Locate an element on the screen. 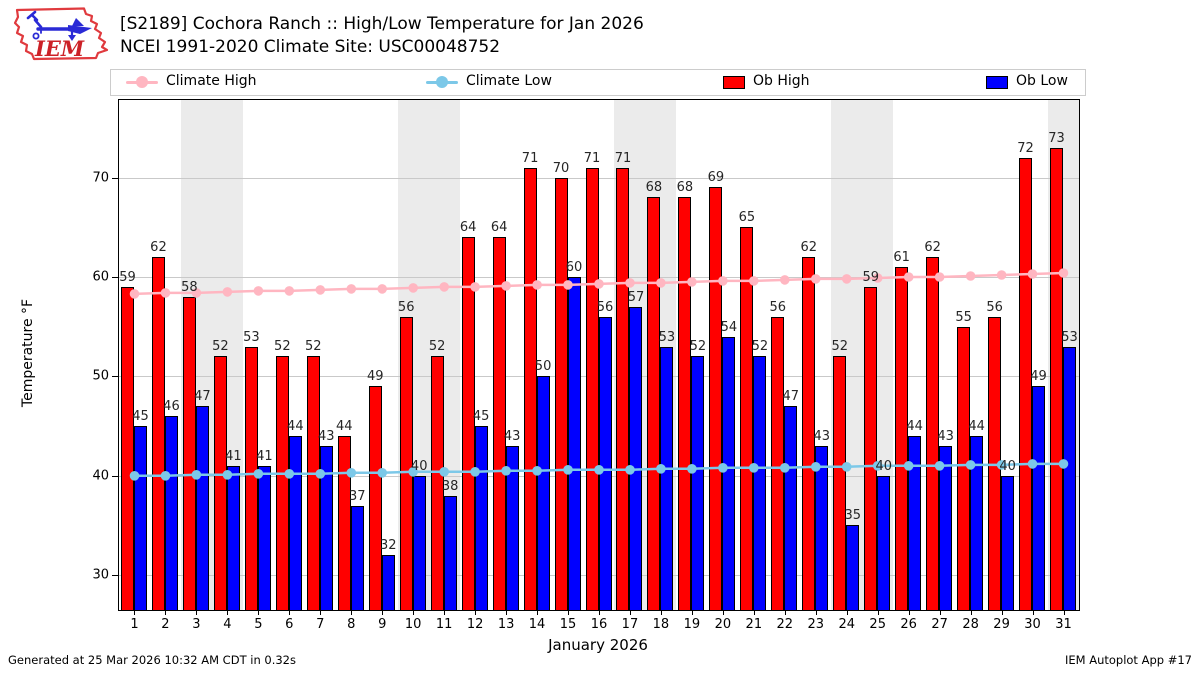 The height and width of the screenshot is (675, 1200). bar-value-label: 44 is located at coordinates (344, 427).